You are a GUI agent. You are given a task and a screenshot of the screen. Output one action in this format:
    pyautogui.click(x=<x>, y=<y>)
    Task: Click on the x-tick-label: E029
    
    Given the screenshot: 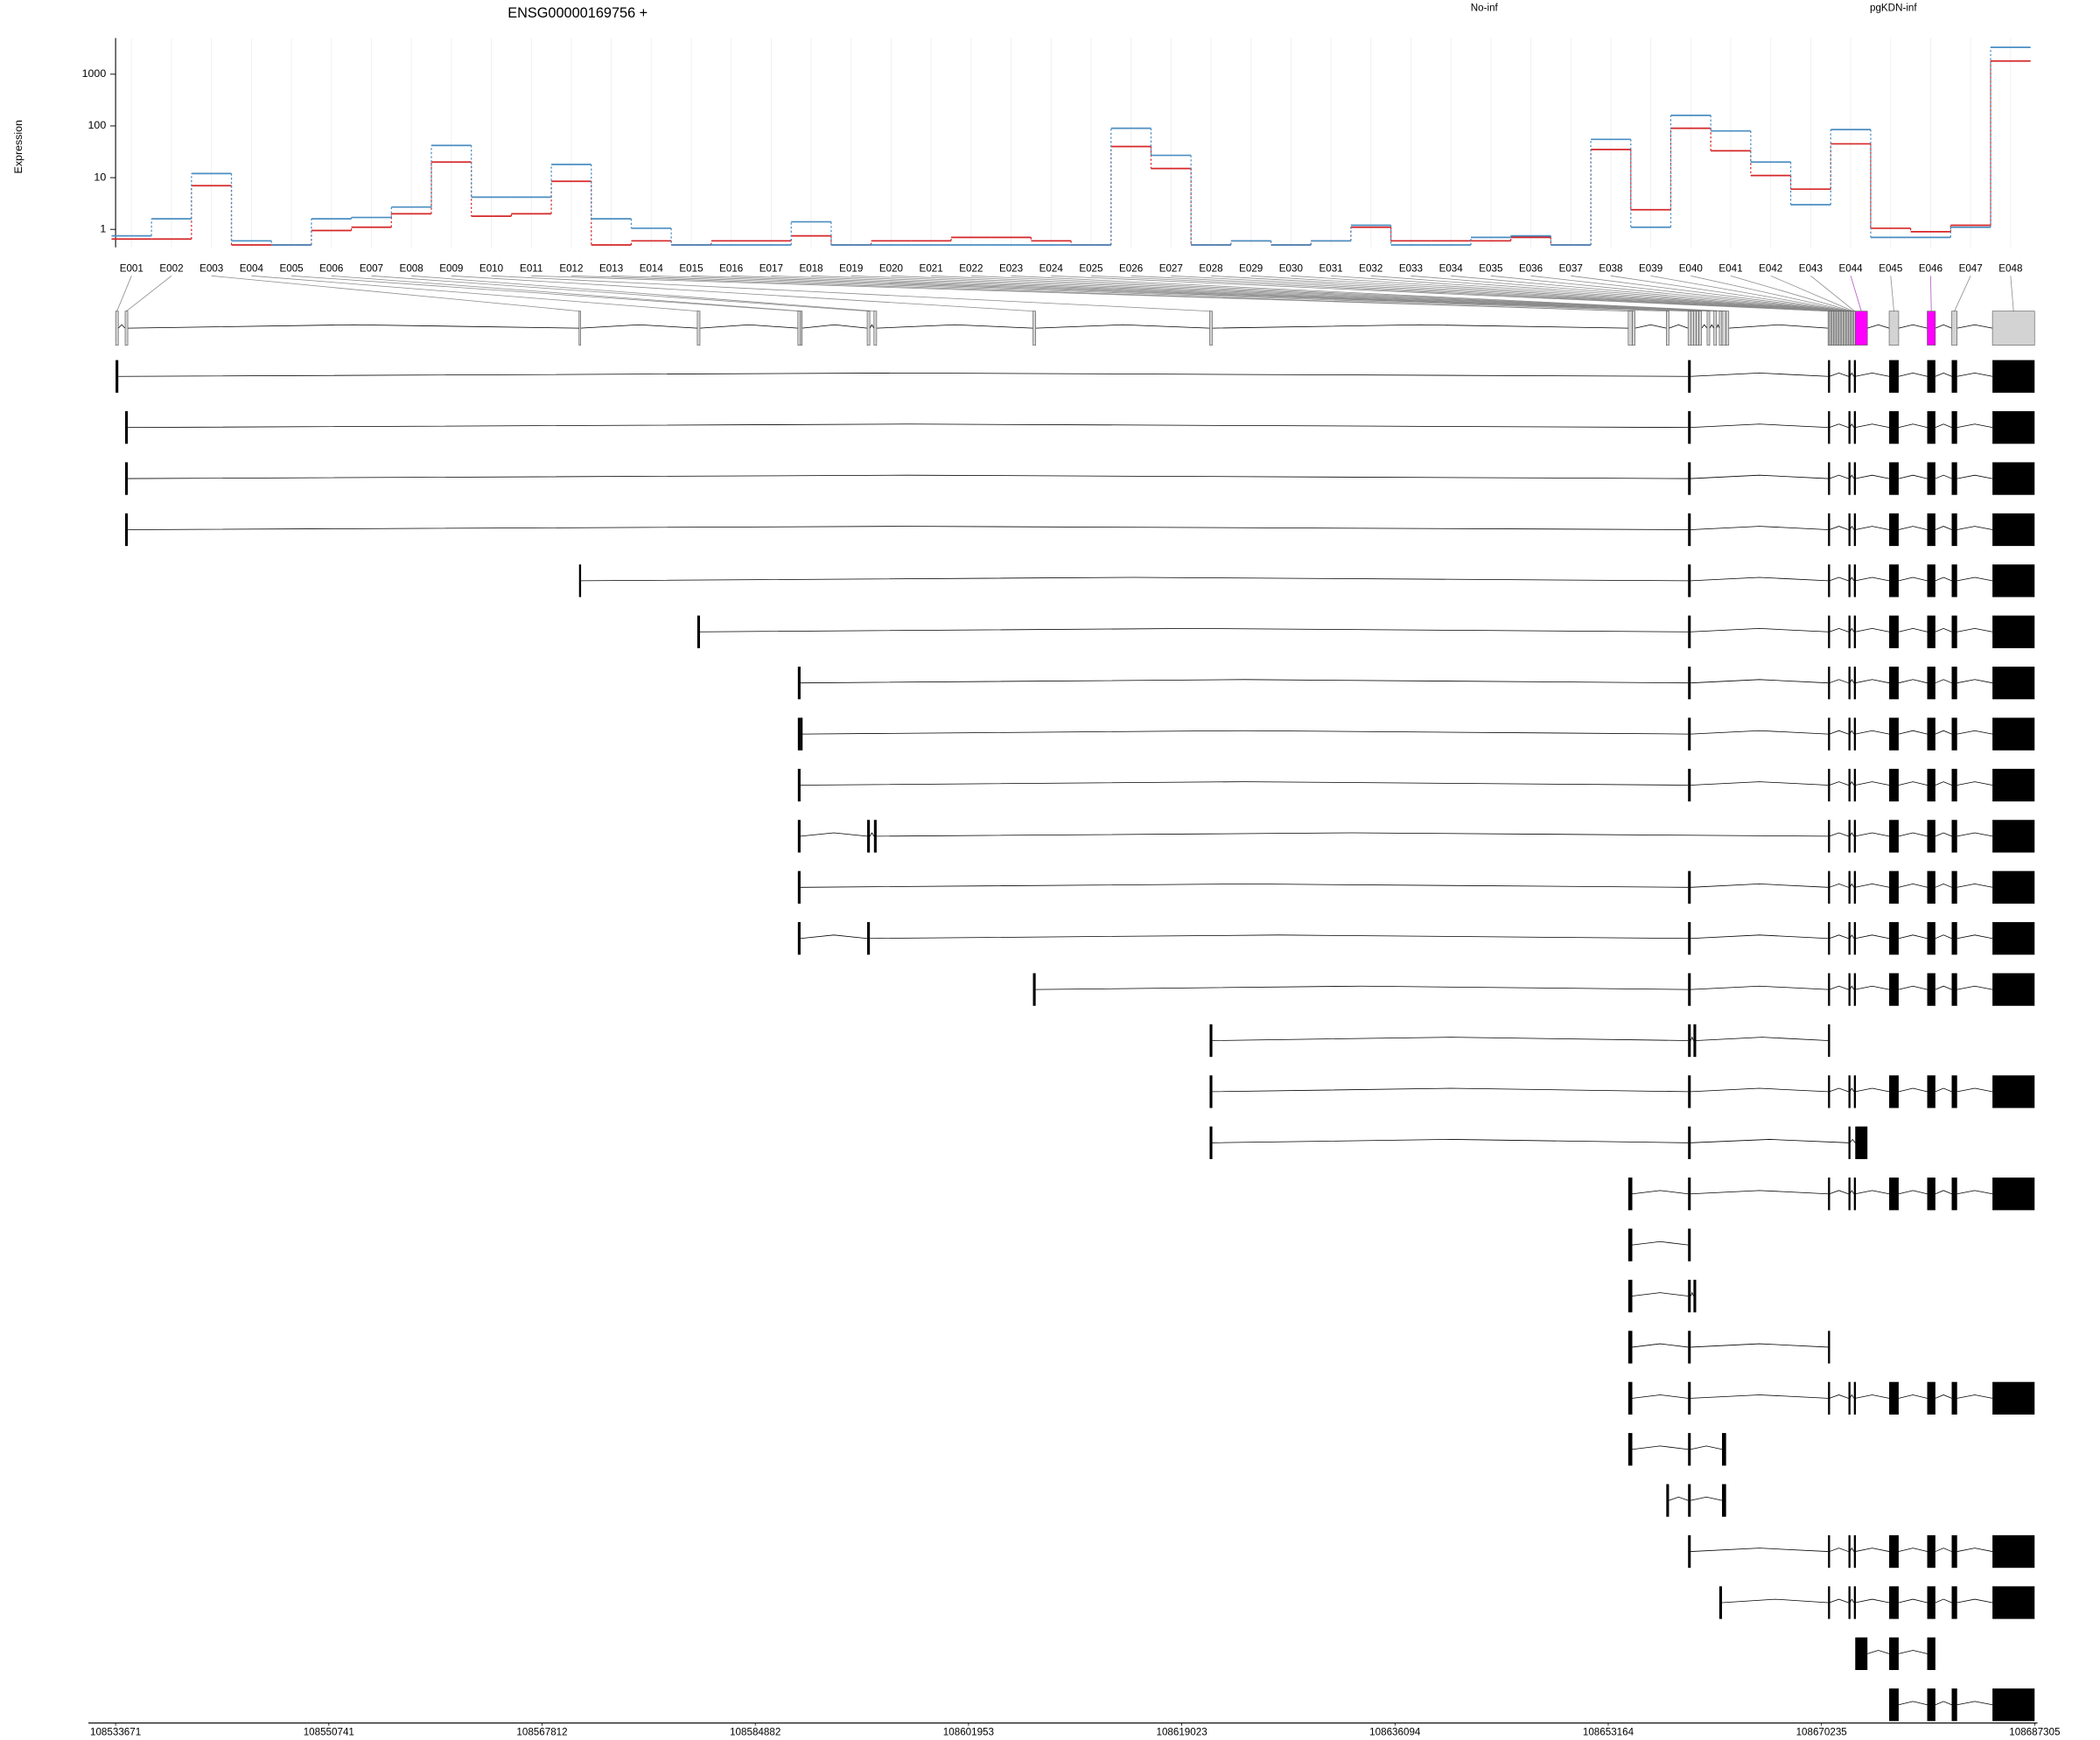 What is the action you would take?
    pyautogui.click(x=1251, y=269)
    